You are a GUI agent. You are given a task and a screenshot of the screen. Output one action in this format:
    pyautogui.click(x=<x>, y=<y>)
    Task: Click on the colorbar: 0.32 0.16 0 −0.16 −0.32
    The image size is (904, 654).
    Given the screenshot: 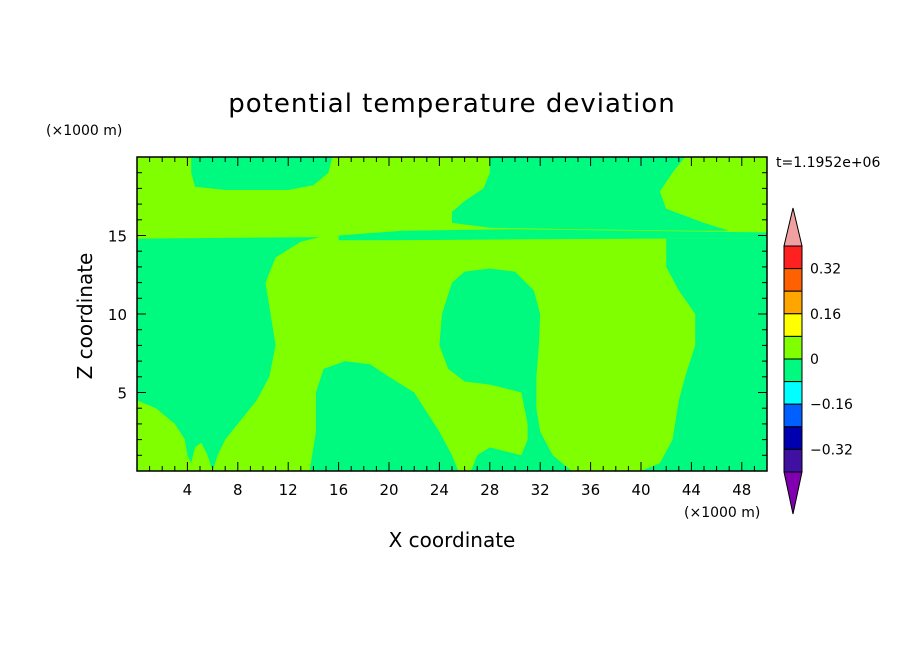 What is the action you would take?
    pyautogui.click(x=818, y=361)
    